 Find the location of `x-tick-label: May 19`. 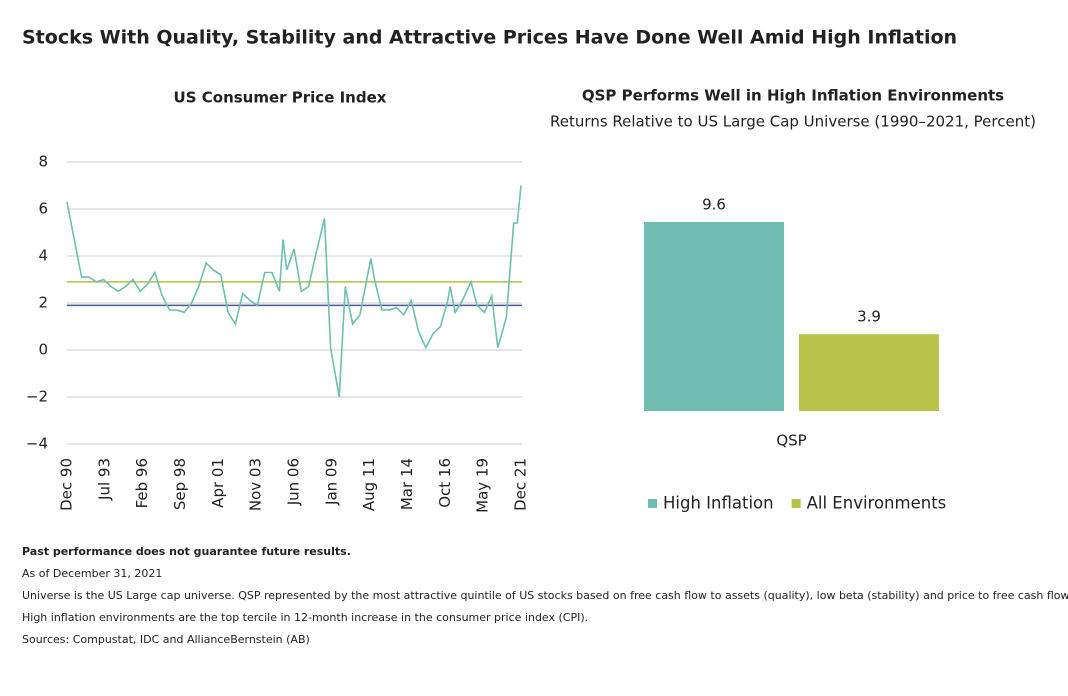

x-tick-label: May 19 is located at coordinates (483, 485).